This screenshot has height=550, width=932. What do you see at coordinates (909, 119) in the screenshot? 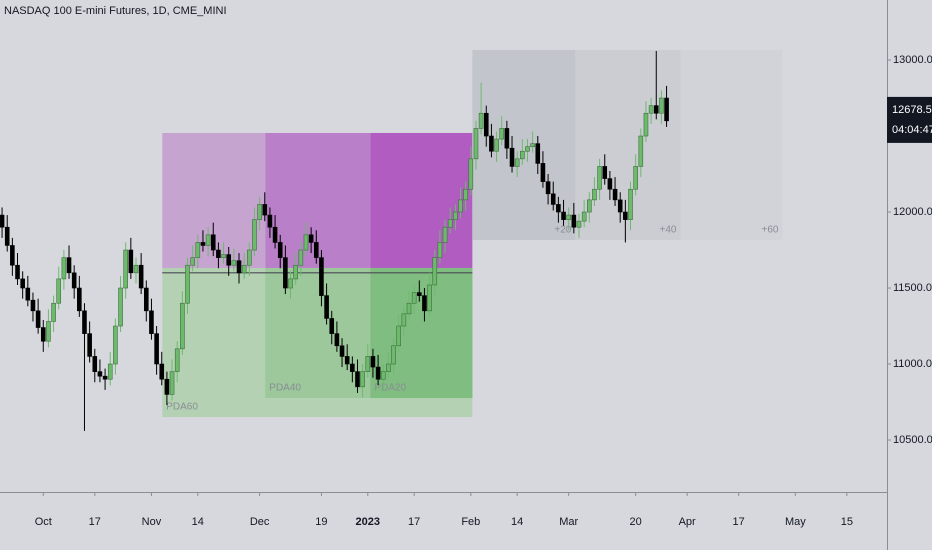
I see `price-tag` at bounding box center [909, 119].